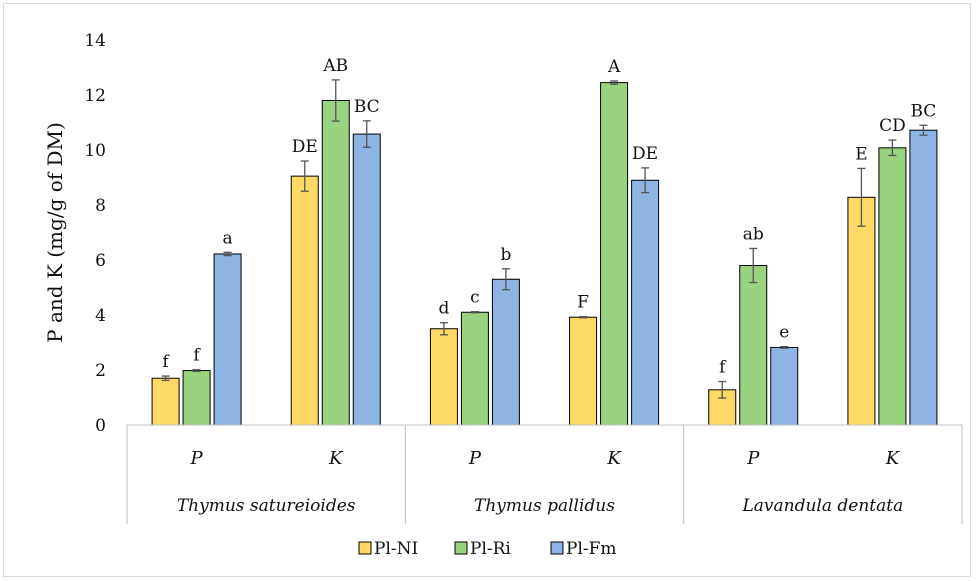 This screenshot has height=581, width=976. I want to click on data-label: E, so click(861, 154).